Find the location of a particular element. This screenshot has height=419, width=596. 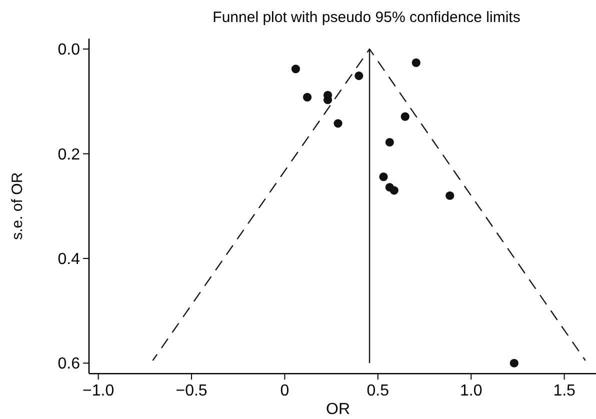

x-tick-label: −1.0 is located at coordinates (98, 391).